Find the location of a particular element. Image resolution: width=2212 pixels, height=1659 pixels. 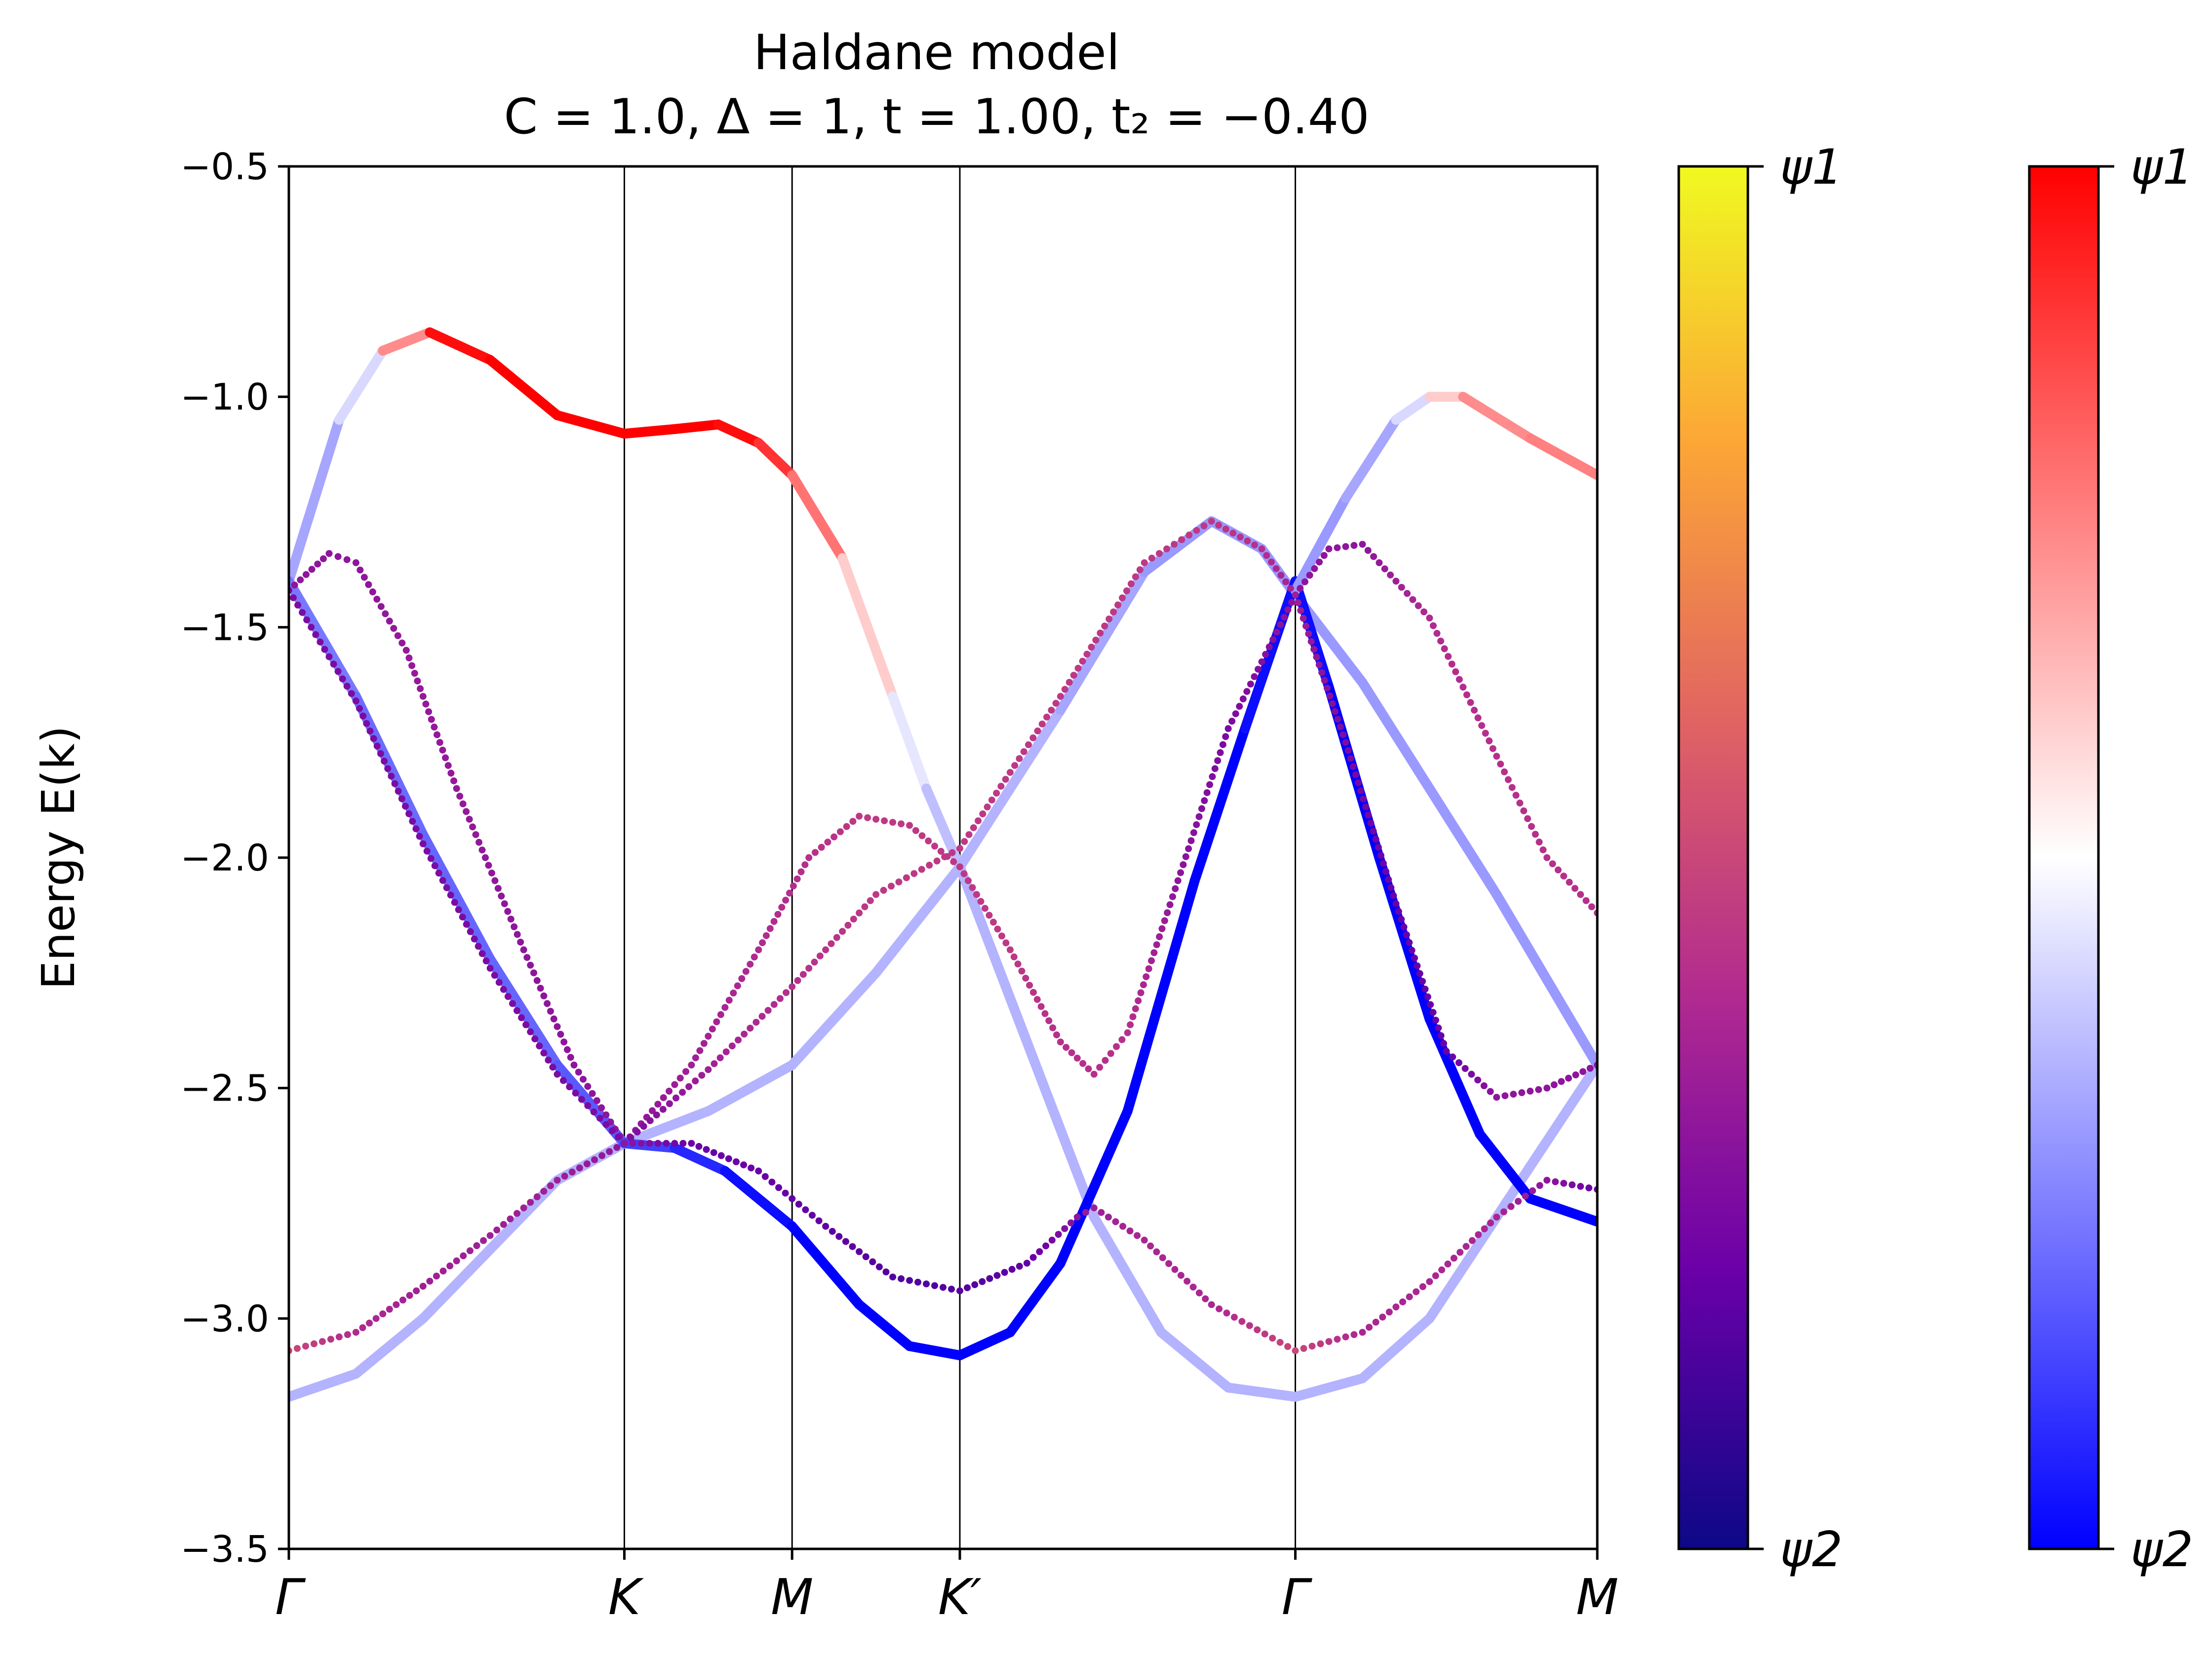

y-axis-ticks: −3.5 −3.0 −2.5 −2.0 −1.5 −1.0 −0.5 is located at coordinates (235, 858).